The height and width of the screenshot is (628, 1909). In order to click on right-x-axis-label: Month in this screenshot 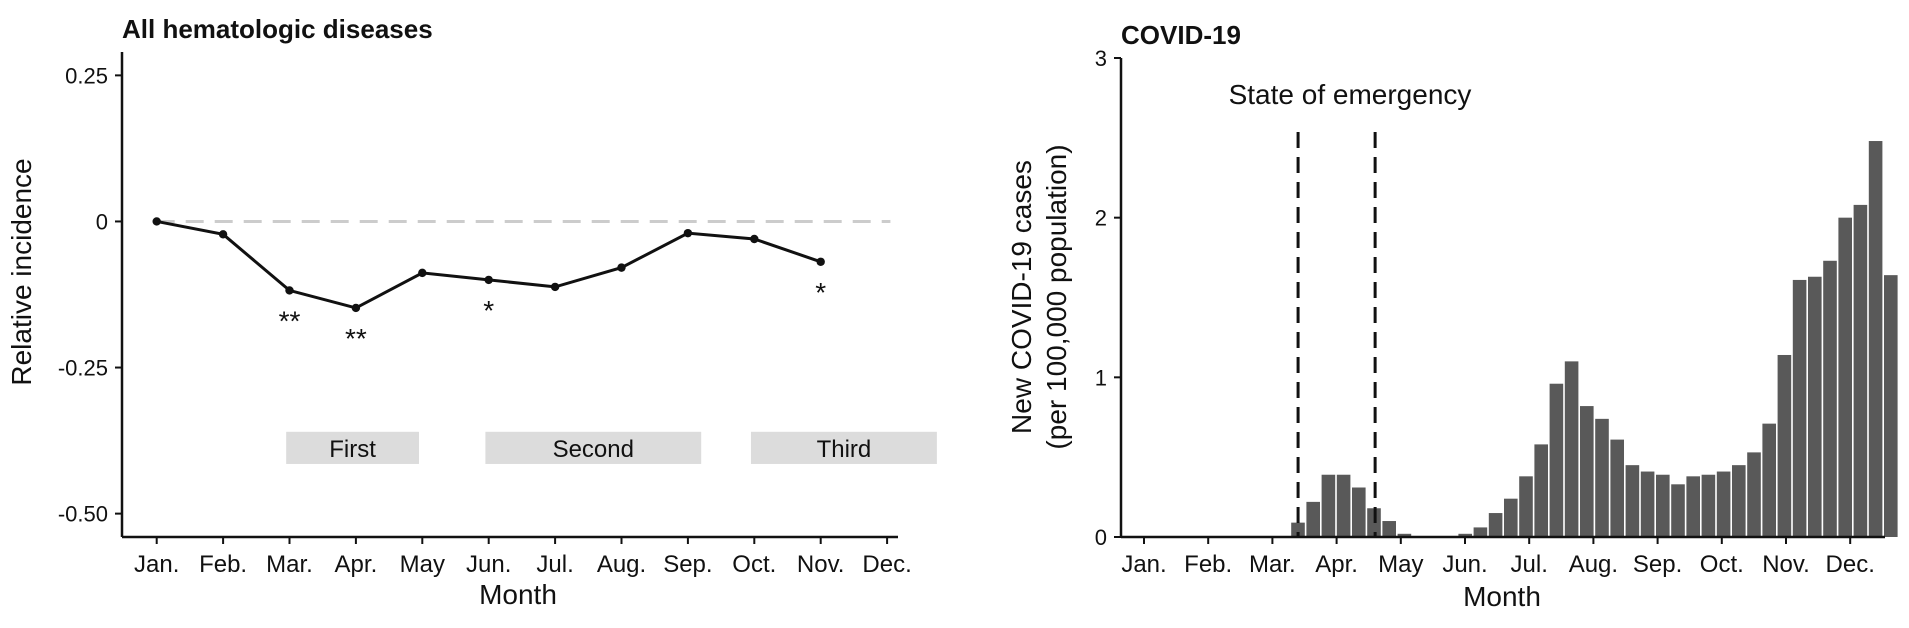, I will do `click(1502, 596)`.